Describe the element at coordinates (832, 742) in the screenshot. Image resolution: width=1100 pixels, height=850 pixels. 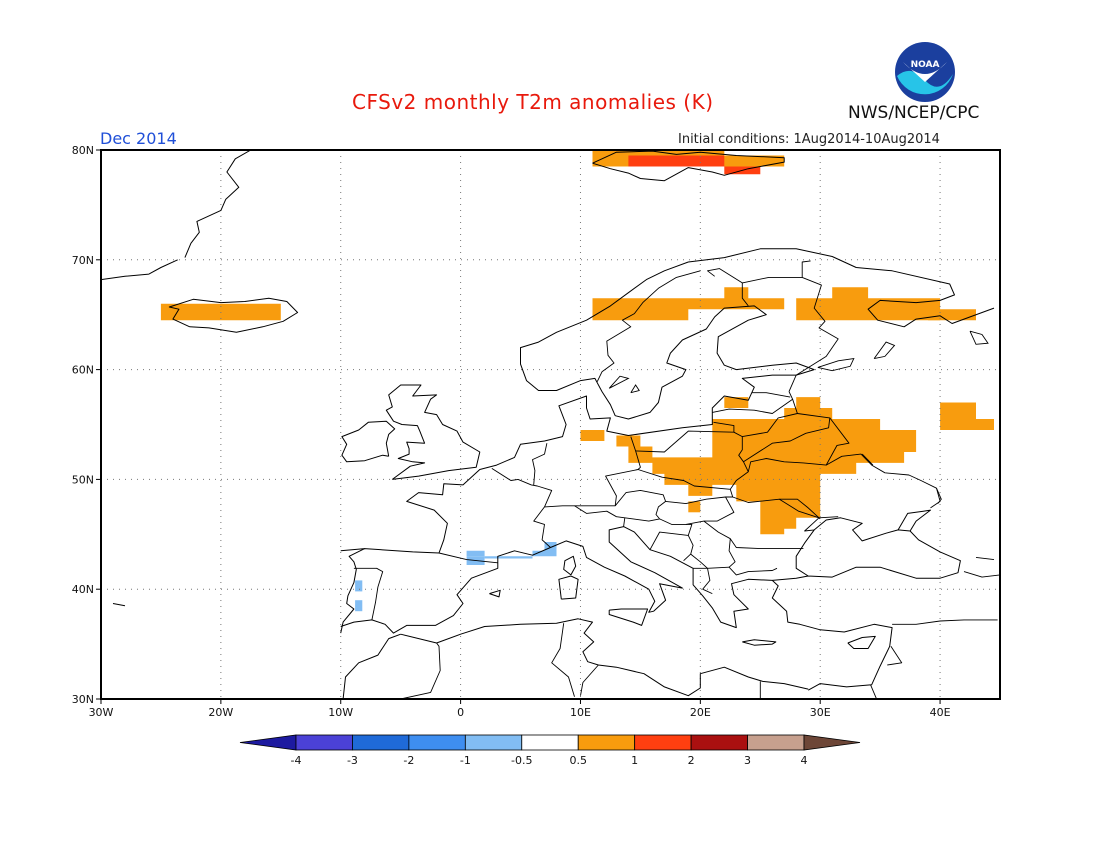
I see `legend-arrow-high` at that location.